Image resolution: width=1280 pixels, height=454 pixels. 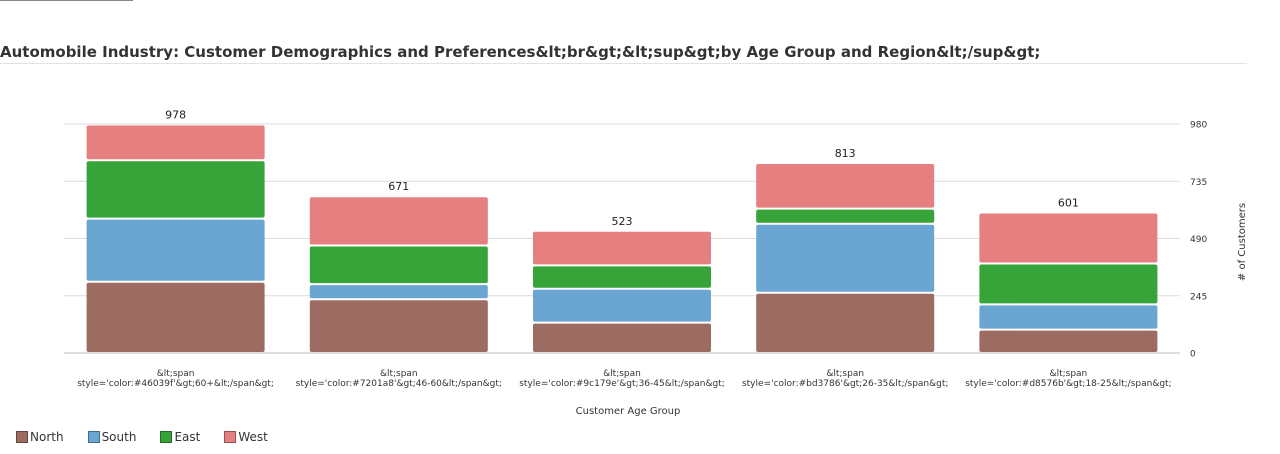 I want to click on y-tick-label: 490, so click(x=1198, y=240).